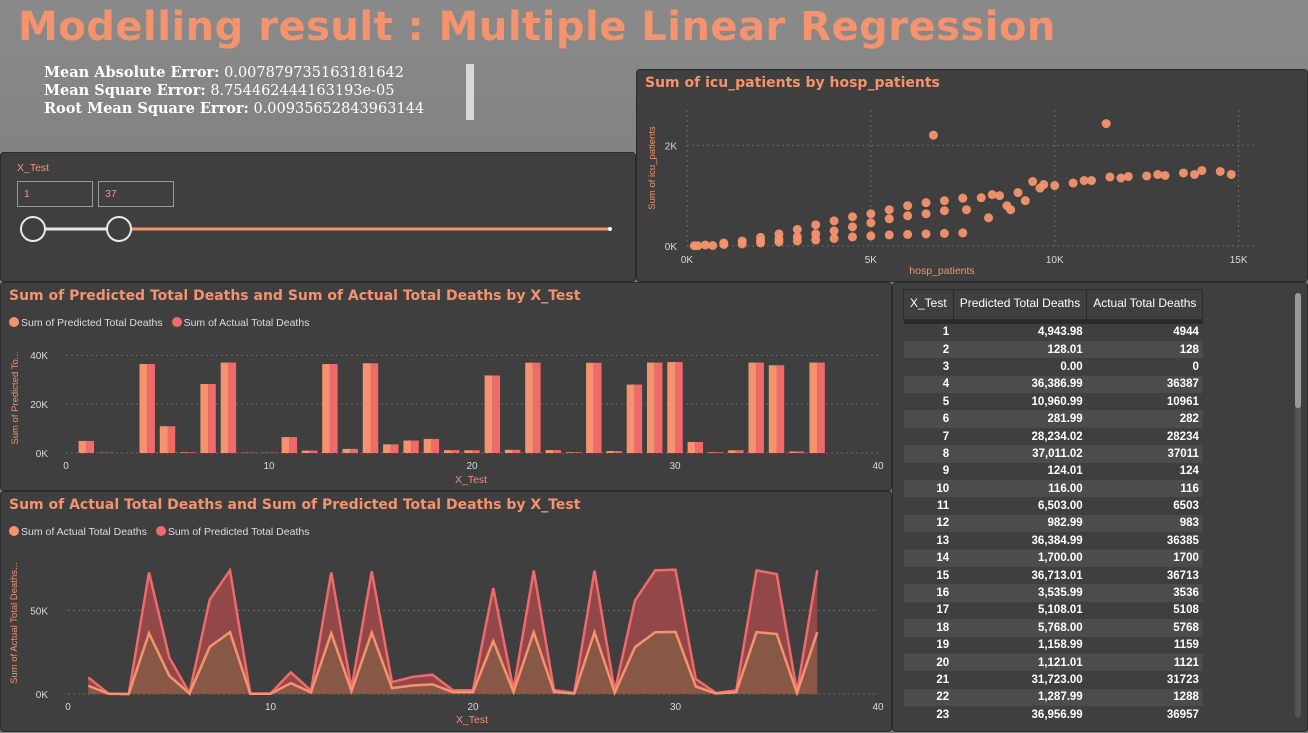 Image resolution: width=1308 pixels, height=733 pixels. Describe the element at coordinates (33, 229) in the screenshot. I see `slicer-handle-min` at that location.